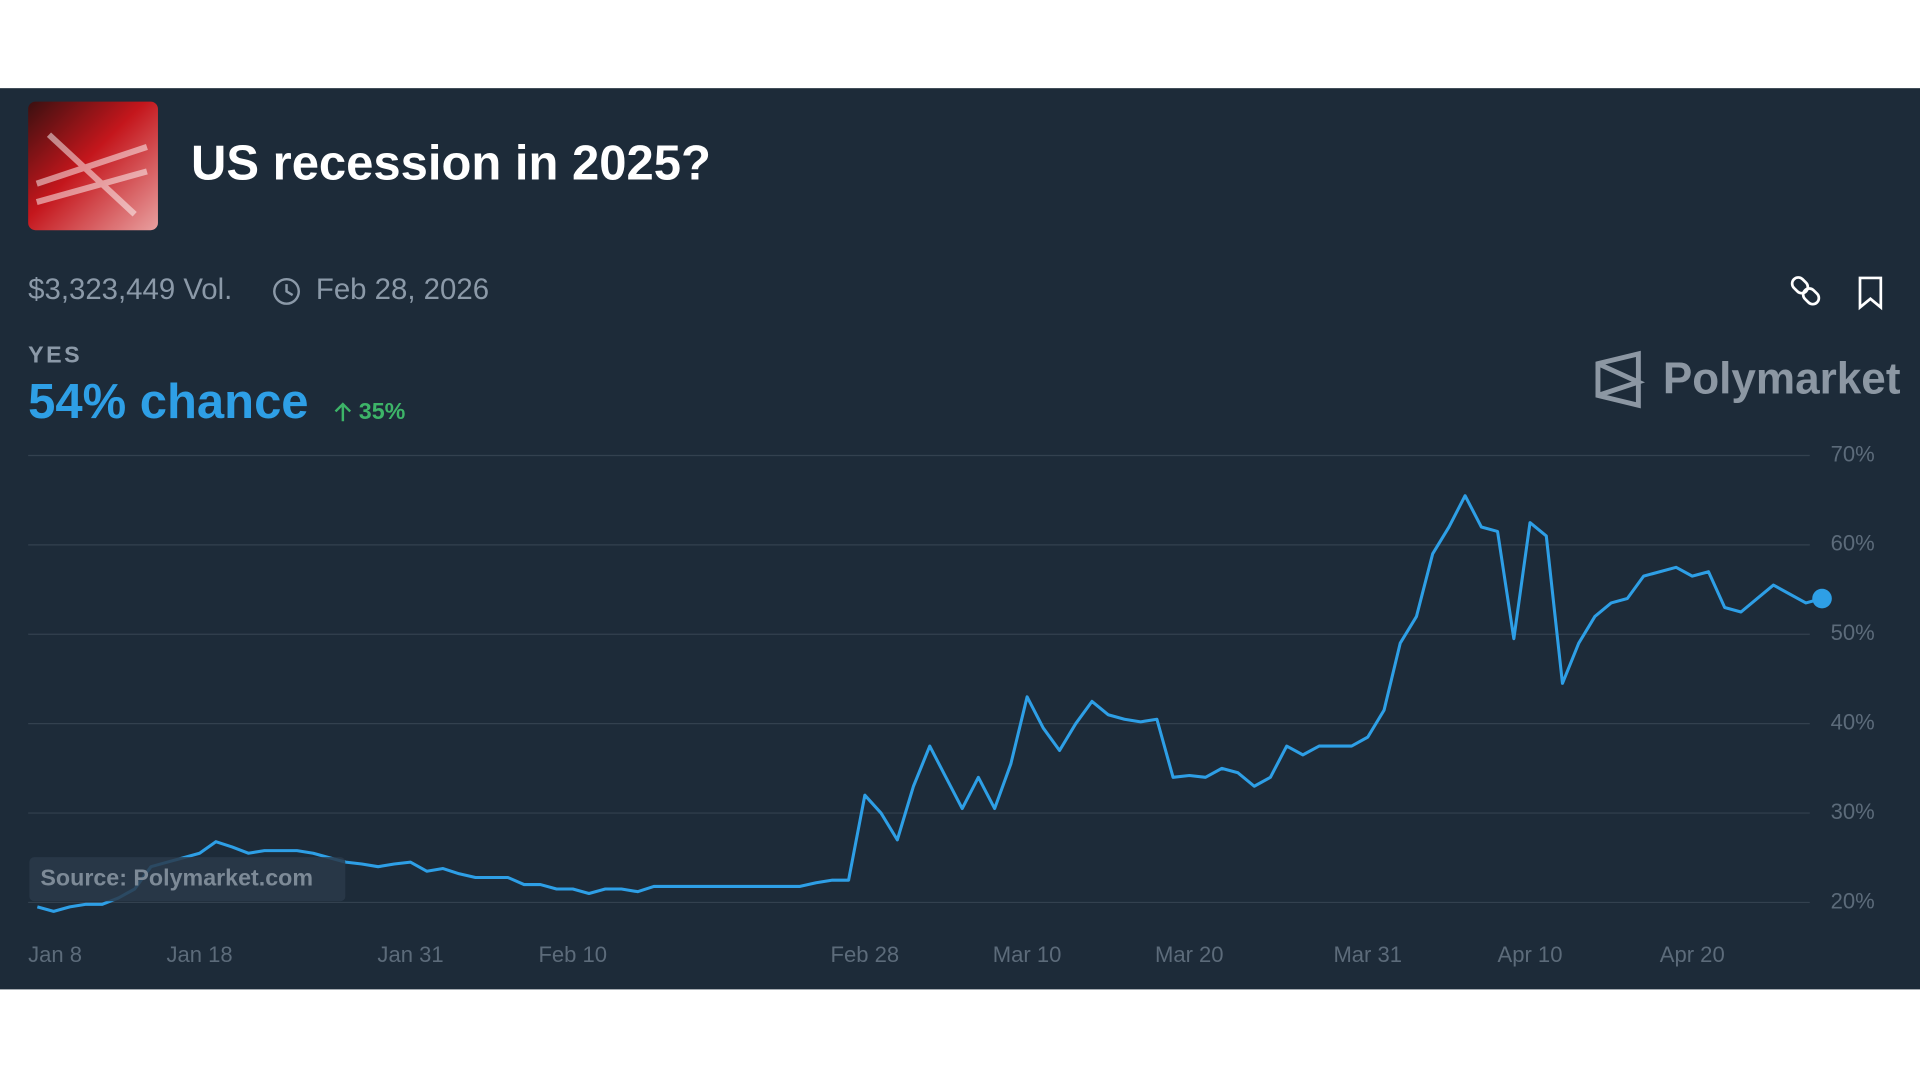 Image resolution: width=1920 pixels, height=1080 pixels. Describe the element at coordinates (1853, 811) in the screenshot. I see `y-tick-label: 30%` at that location.